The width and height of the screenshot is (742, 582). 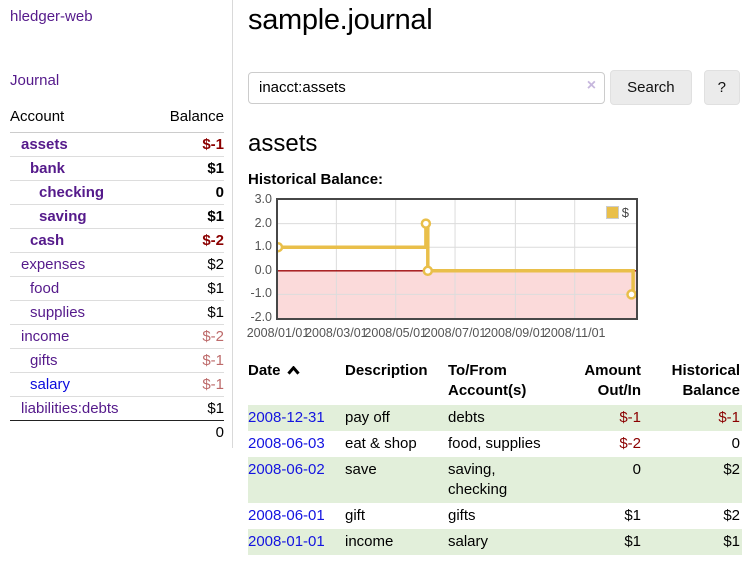 What do you see at coordinates (462, 515) in the screenshot?
I see `transaction-accounts: gifts` at bounding box center [462, 515].